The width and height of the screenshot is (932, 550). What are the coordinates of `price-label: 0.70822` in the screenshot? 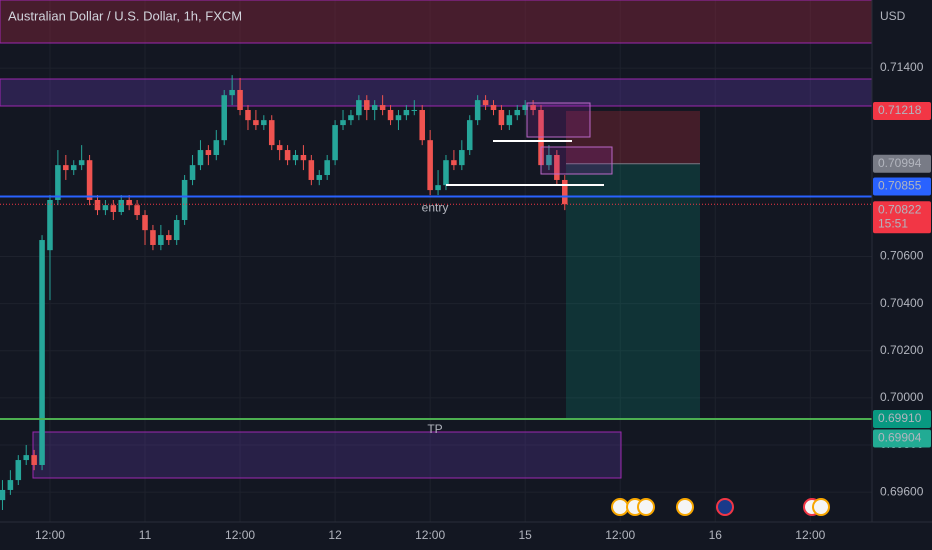 It's located at (900, 209).